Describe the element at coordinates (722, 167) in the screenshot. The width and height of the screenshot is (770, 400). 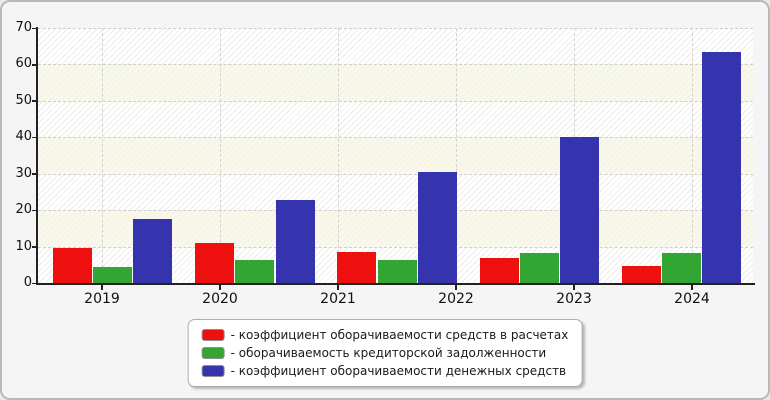
I see `bar-series3-group5` at that location.